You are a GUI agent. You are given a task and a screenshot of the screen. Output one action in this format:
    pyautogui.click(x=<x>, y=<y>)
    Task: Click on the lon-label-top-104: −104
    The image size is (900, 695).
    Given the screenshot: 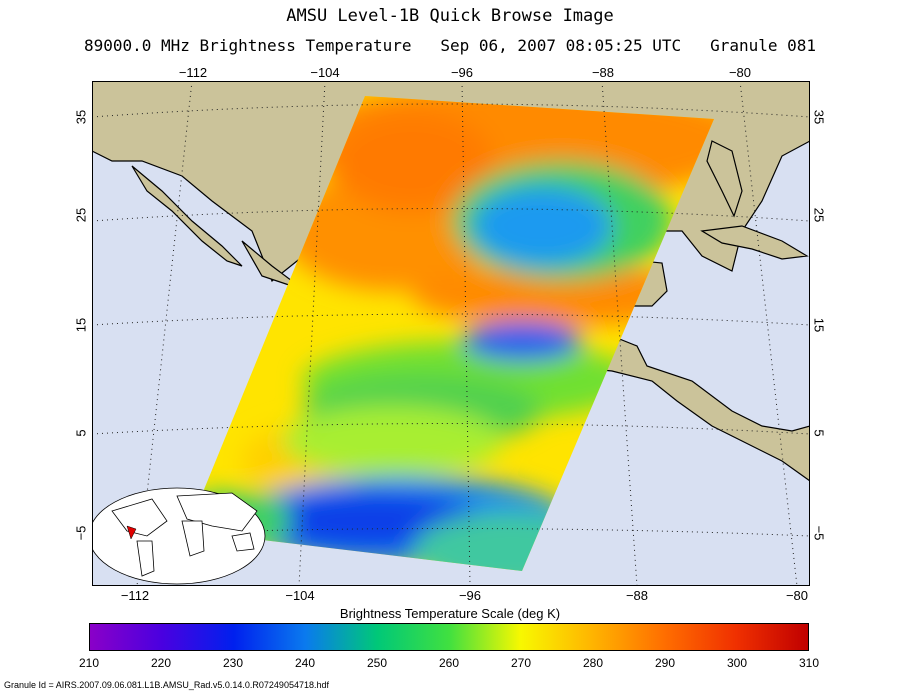 What is the action you would take?
    pyautogui.click(x=325, y=72)
    